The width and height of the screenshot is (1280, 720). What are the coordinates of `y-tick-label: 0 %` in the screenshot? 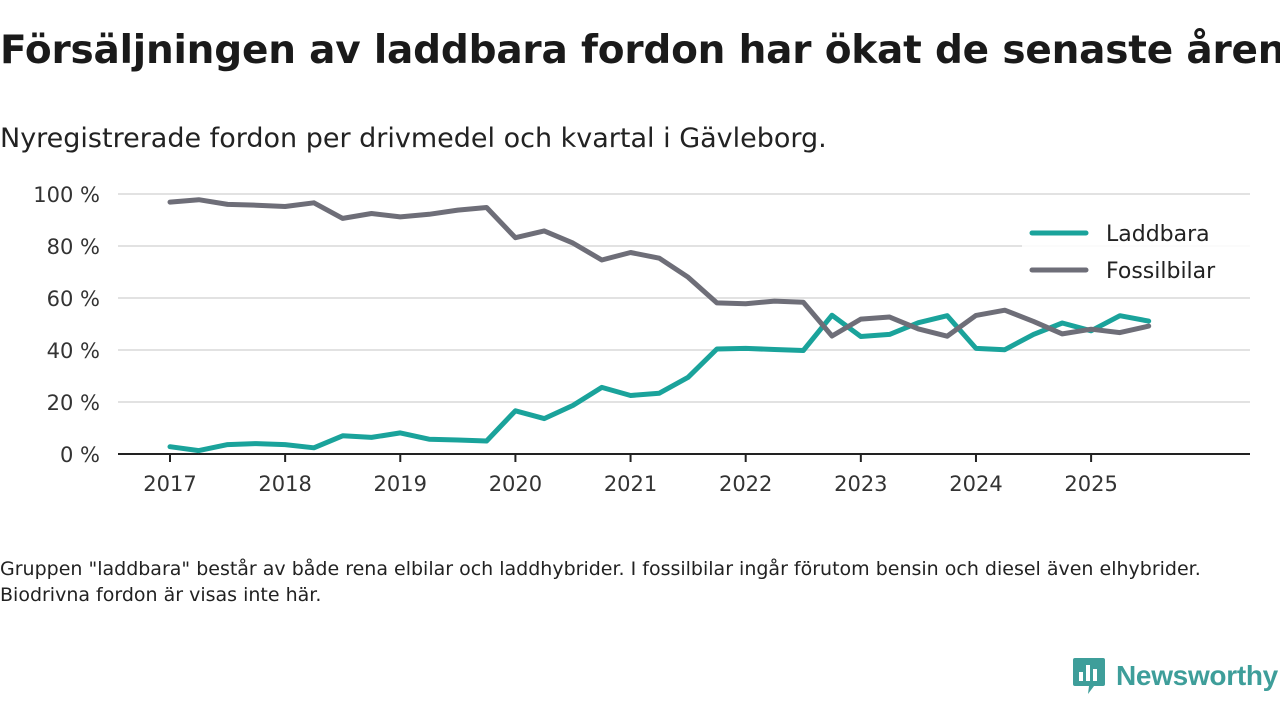 It's located at (80, 455).